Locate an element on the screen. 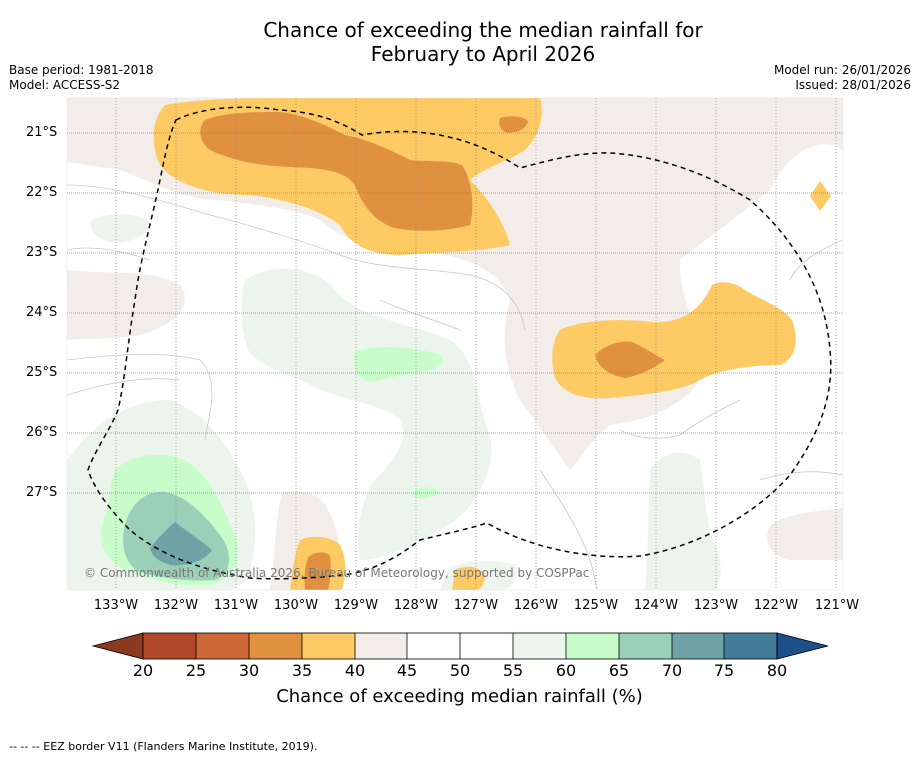 This screenshot has width=919, height=758. green-region-center is located at coordinates (366, 414).